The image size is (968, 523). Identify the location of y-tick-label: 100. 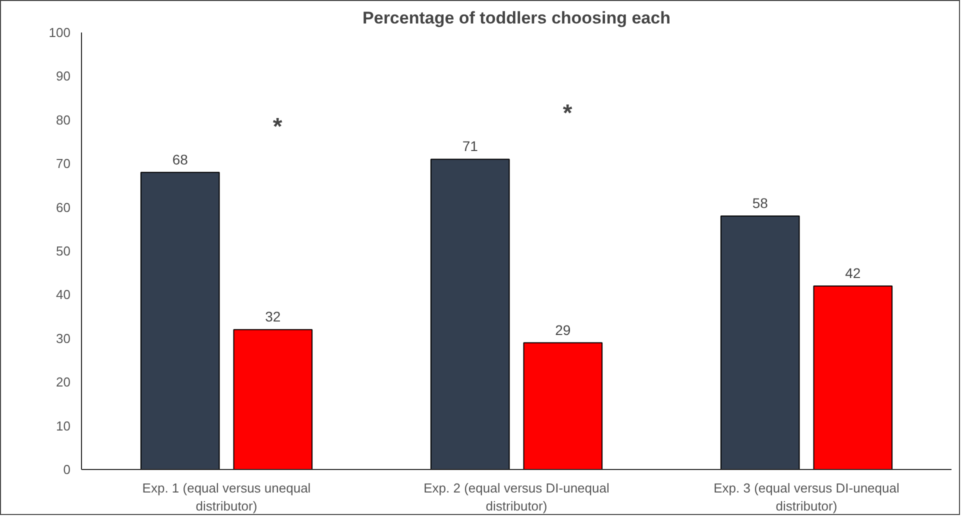
(59, 32).